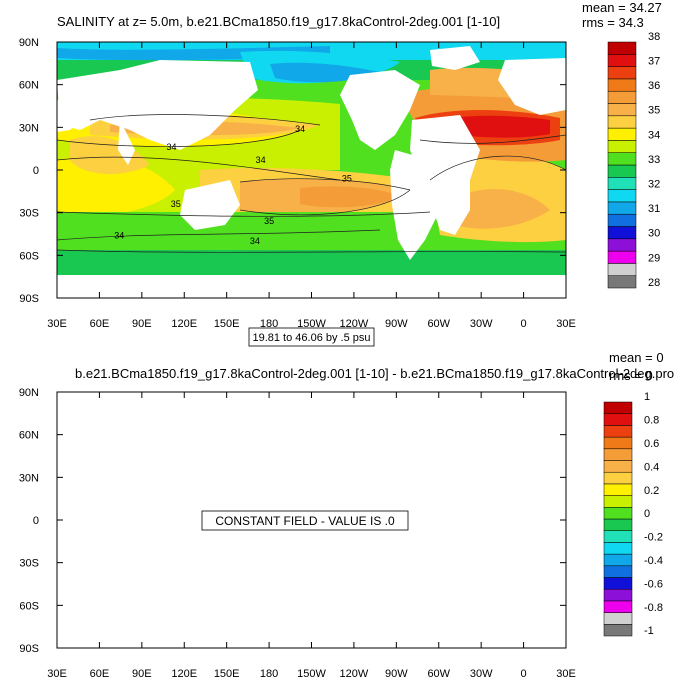 The height and width of the screenshot is (700, 700). Describe the element at coordinates (651, 467) in the screenshot. I see `colorbar-label: 0.4` at that location.